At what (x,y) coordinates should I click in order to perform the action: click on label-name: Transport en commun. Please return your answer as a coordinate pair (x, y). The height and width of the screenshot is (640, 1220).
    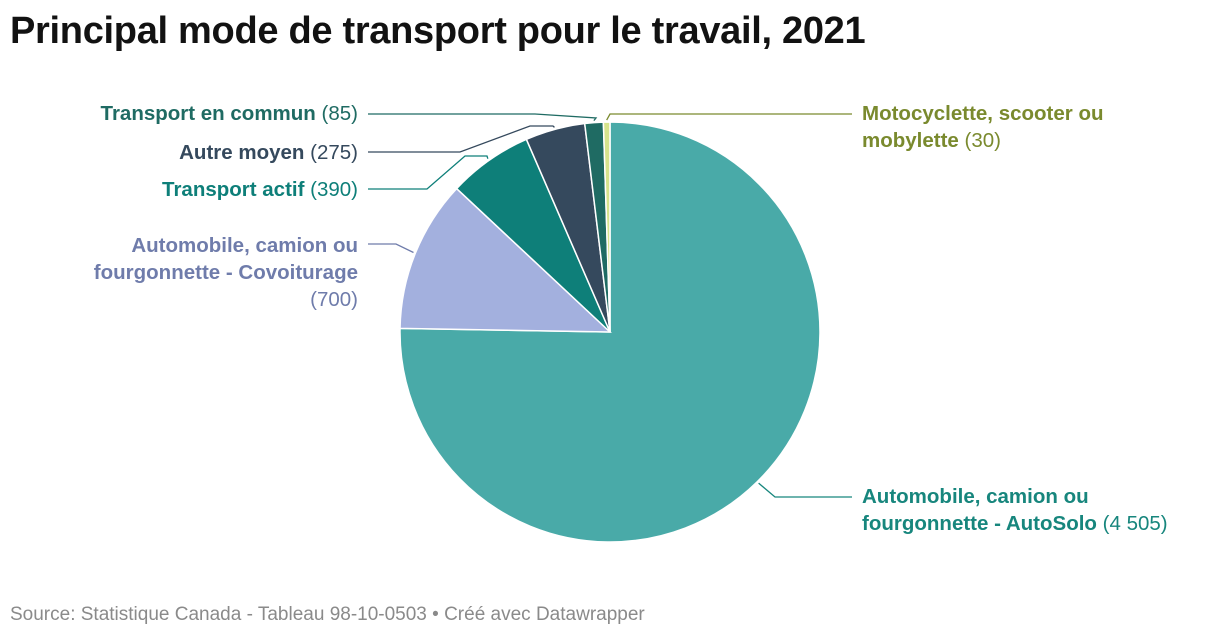
    Looking at the image, I should click on (208, 113).